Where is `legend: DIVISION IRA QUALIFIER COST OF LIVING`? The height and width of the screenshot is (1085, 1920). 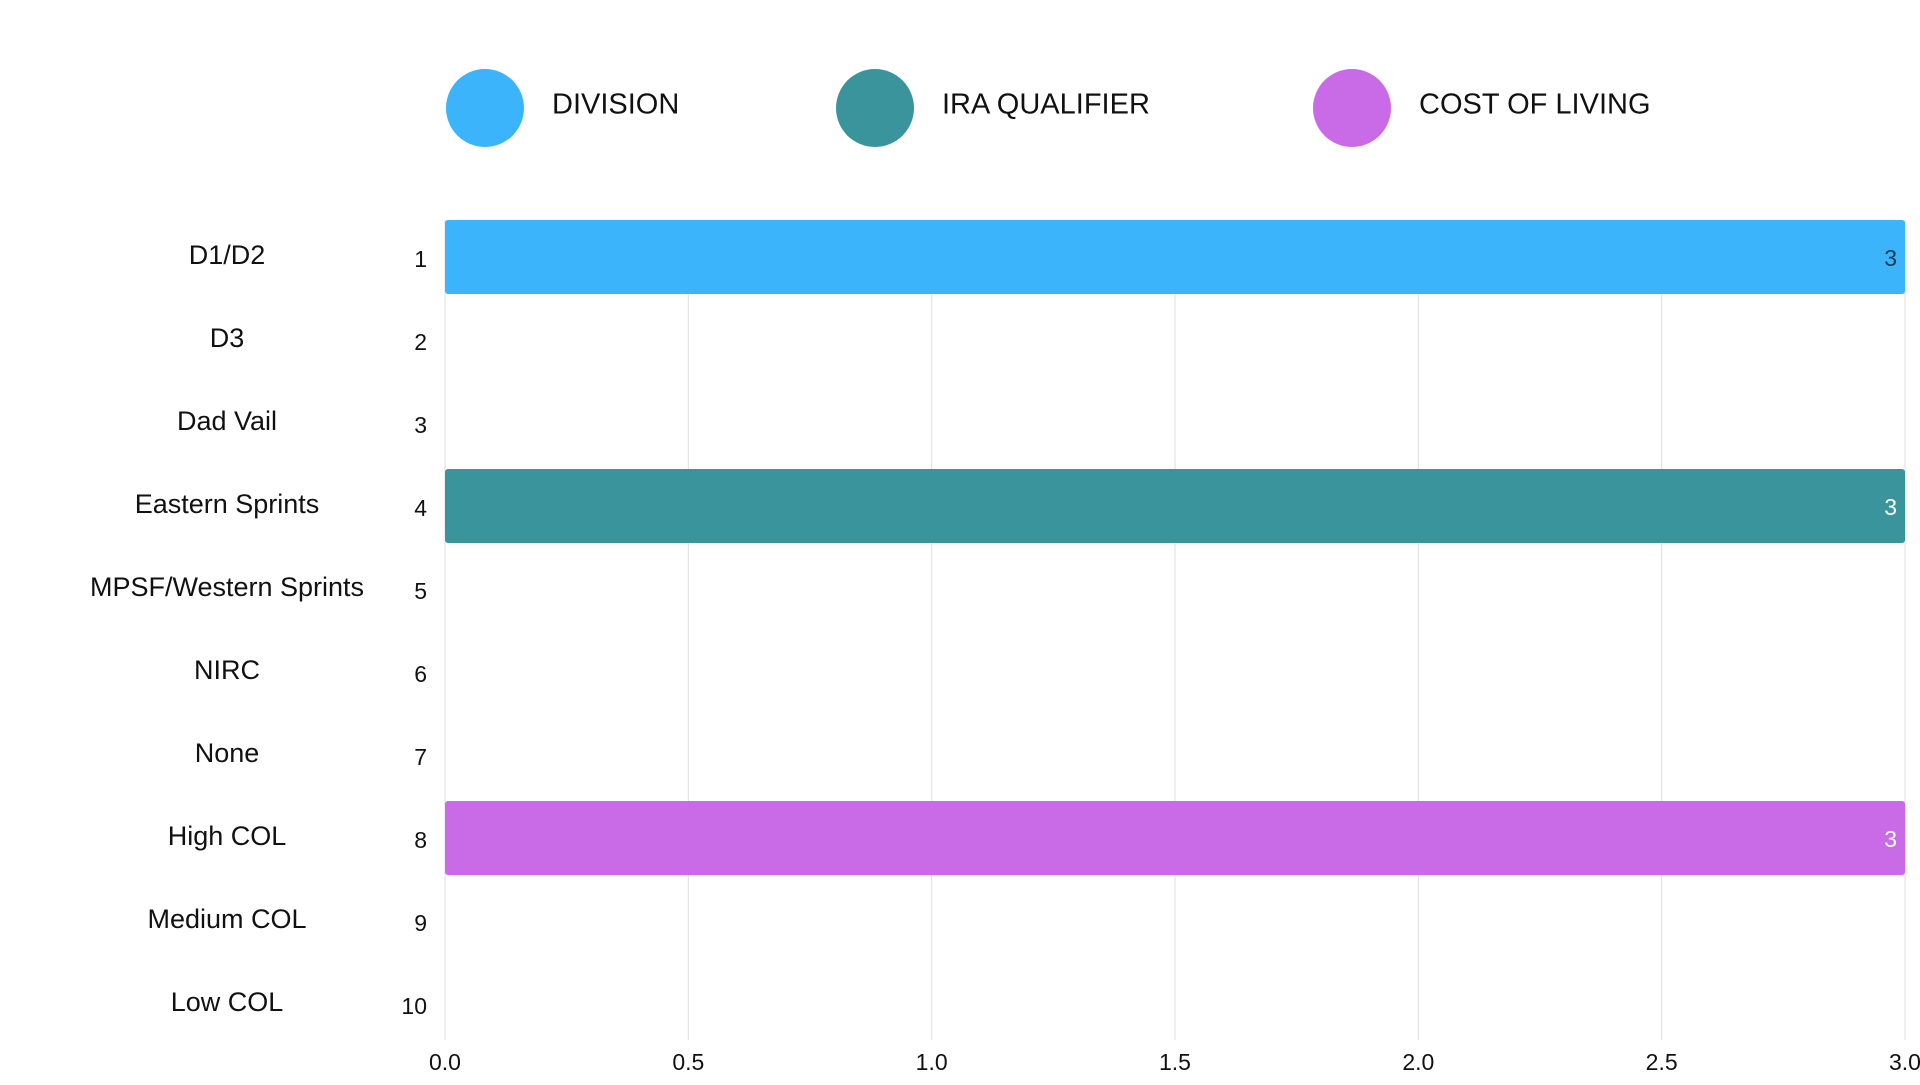
legend: DIVISION IRA QUALIFIER COST OF LIVING is located at coordinates (1048, 108).